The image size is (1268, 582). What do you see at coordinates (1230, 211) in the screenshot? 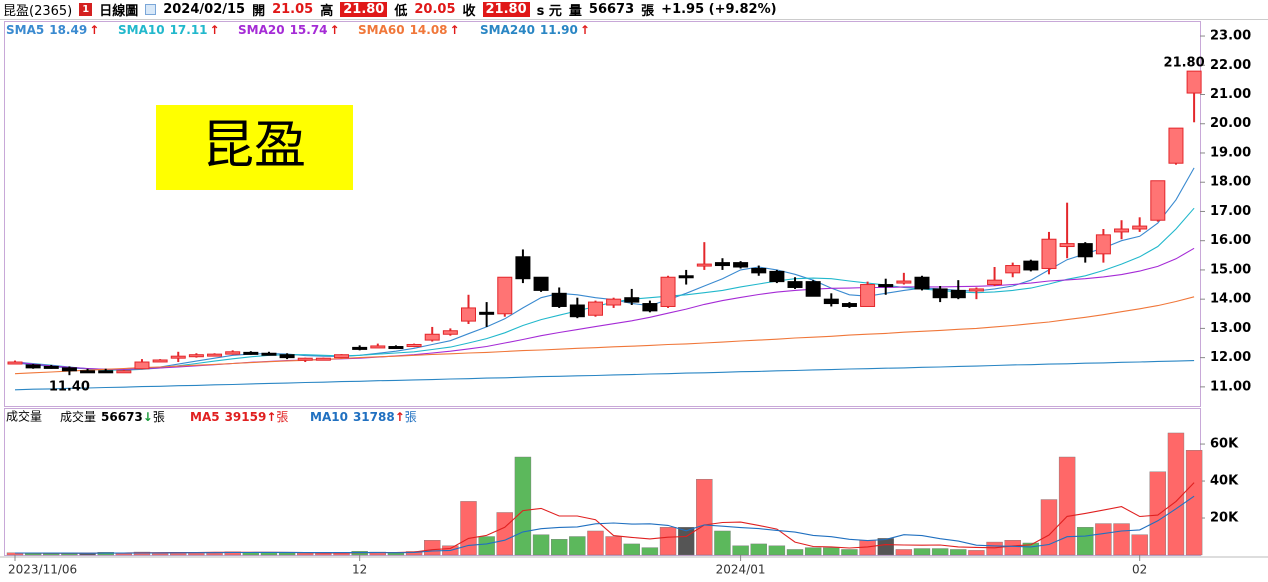
I see `y-tick-label: 17.00` at bounding box center [1230, 211].